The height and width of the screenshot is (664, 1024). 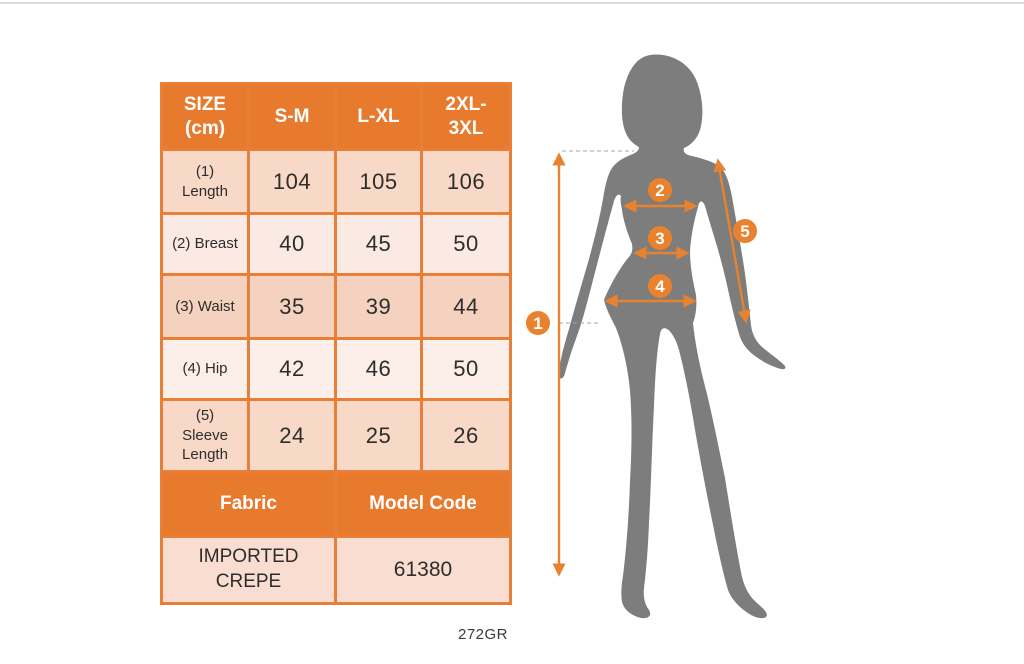 I want to click on info-data-row: IMPORTED CREPE 61380, so click(x=336, y=570).